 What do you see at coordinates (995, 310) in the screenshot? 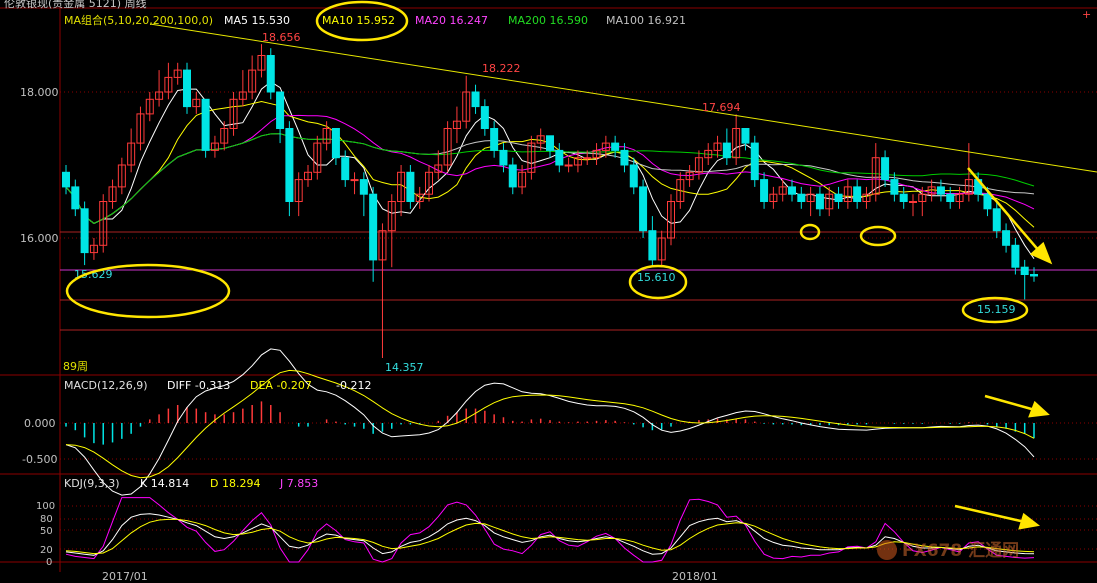
I see `highlight-low3-ellipse` at bounding box center [995, 310].